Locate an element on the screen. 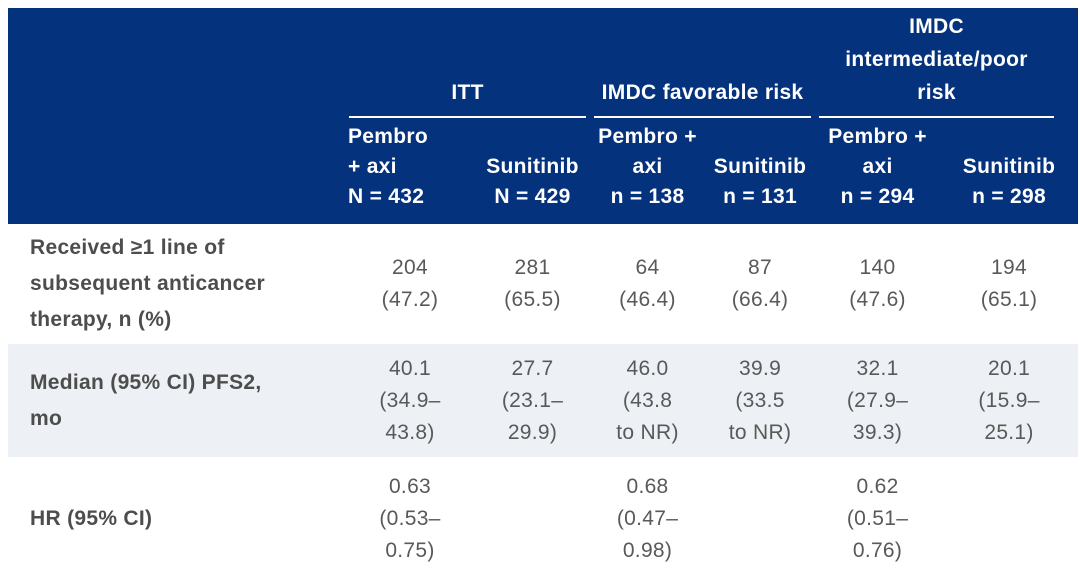  column-header-5: Pembro + axi n = 294 is located at coordinates (878, 171).